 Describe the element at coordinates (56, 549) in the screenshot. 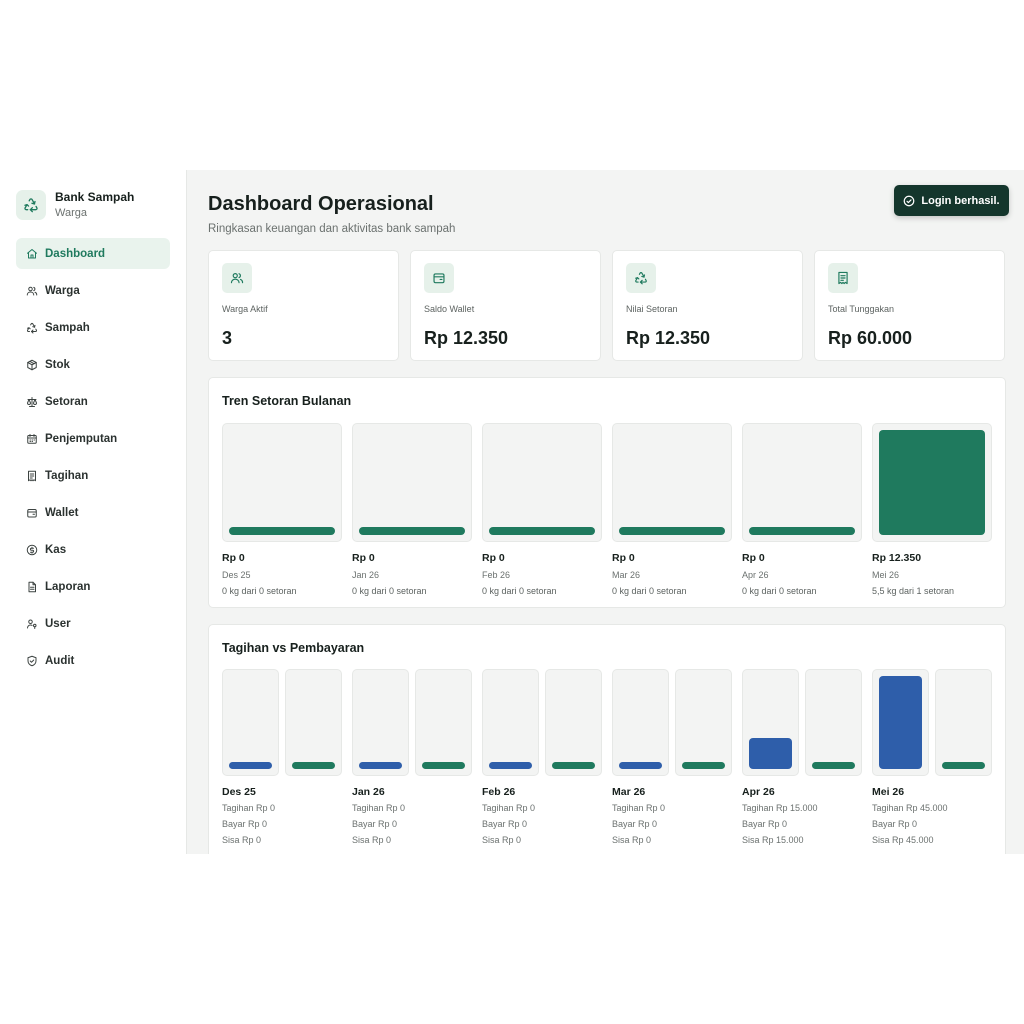

I see `sidebar-item-label: Kas` at that location.